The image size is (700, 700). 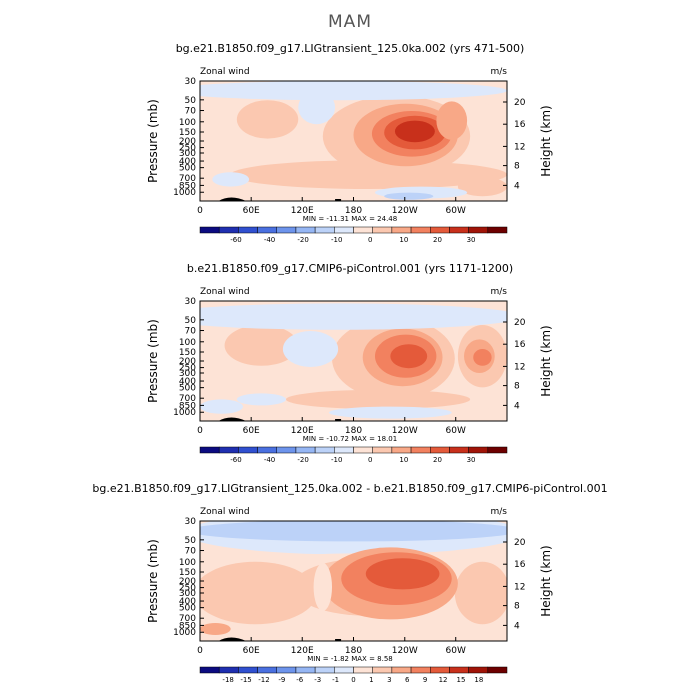 I want to click on height-tick-label: 4, so click(x=517, y=186).